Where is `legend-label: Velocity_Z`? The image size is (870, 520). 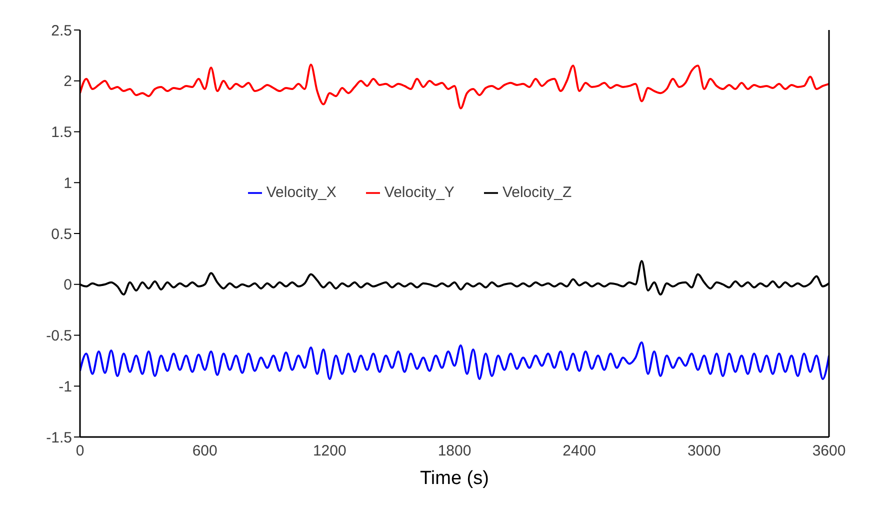 legend-label: Velocity_Z is located at coordinates (537, 192).